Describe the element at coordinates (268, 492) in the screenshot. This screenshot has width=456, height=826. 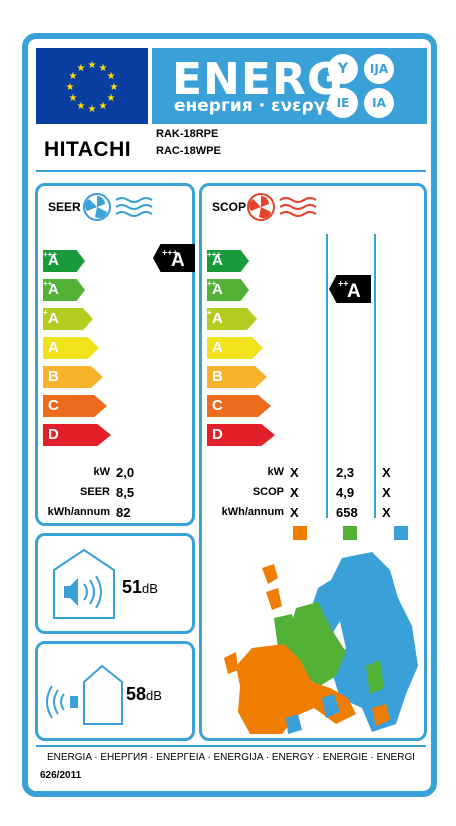
I see `scop-scop-label: SCOP` at that location.